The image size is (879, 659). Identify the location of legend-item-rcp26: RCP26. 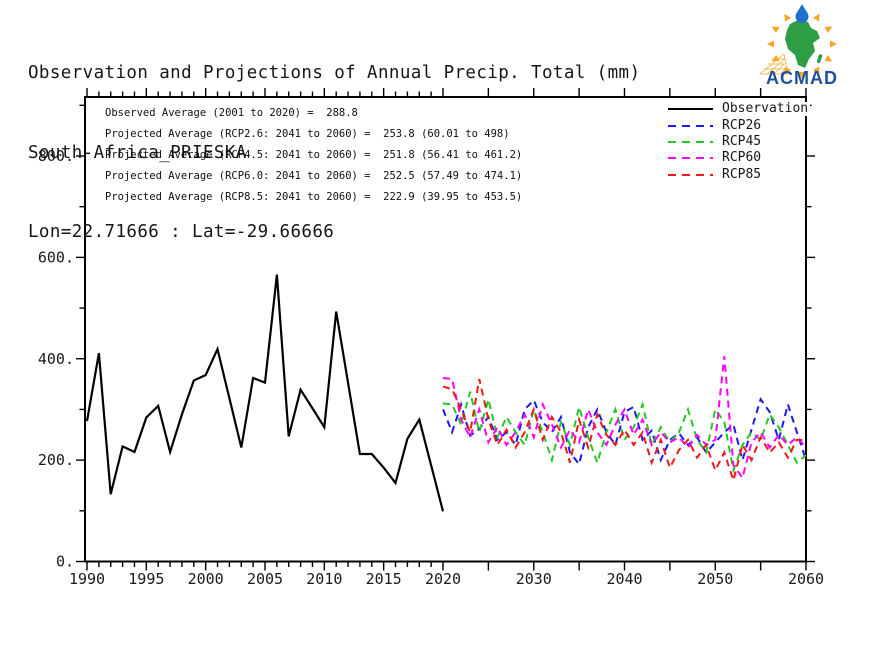
(739, 125).